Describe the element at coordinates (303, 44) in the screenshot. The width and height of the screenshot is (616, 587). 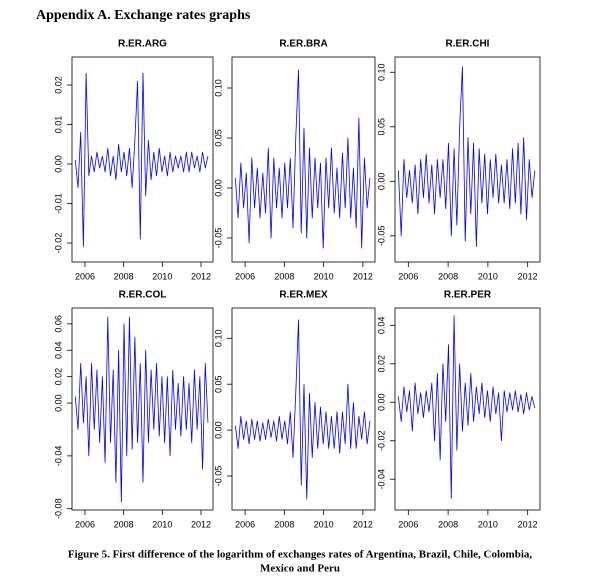
I see `chart-title: R.ER.BRA` at that location.